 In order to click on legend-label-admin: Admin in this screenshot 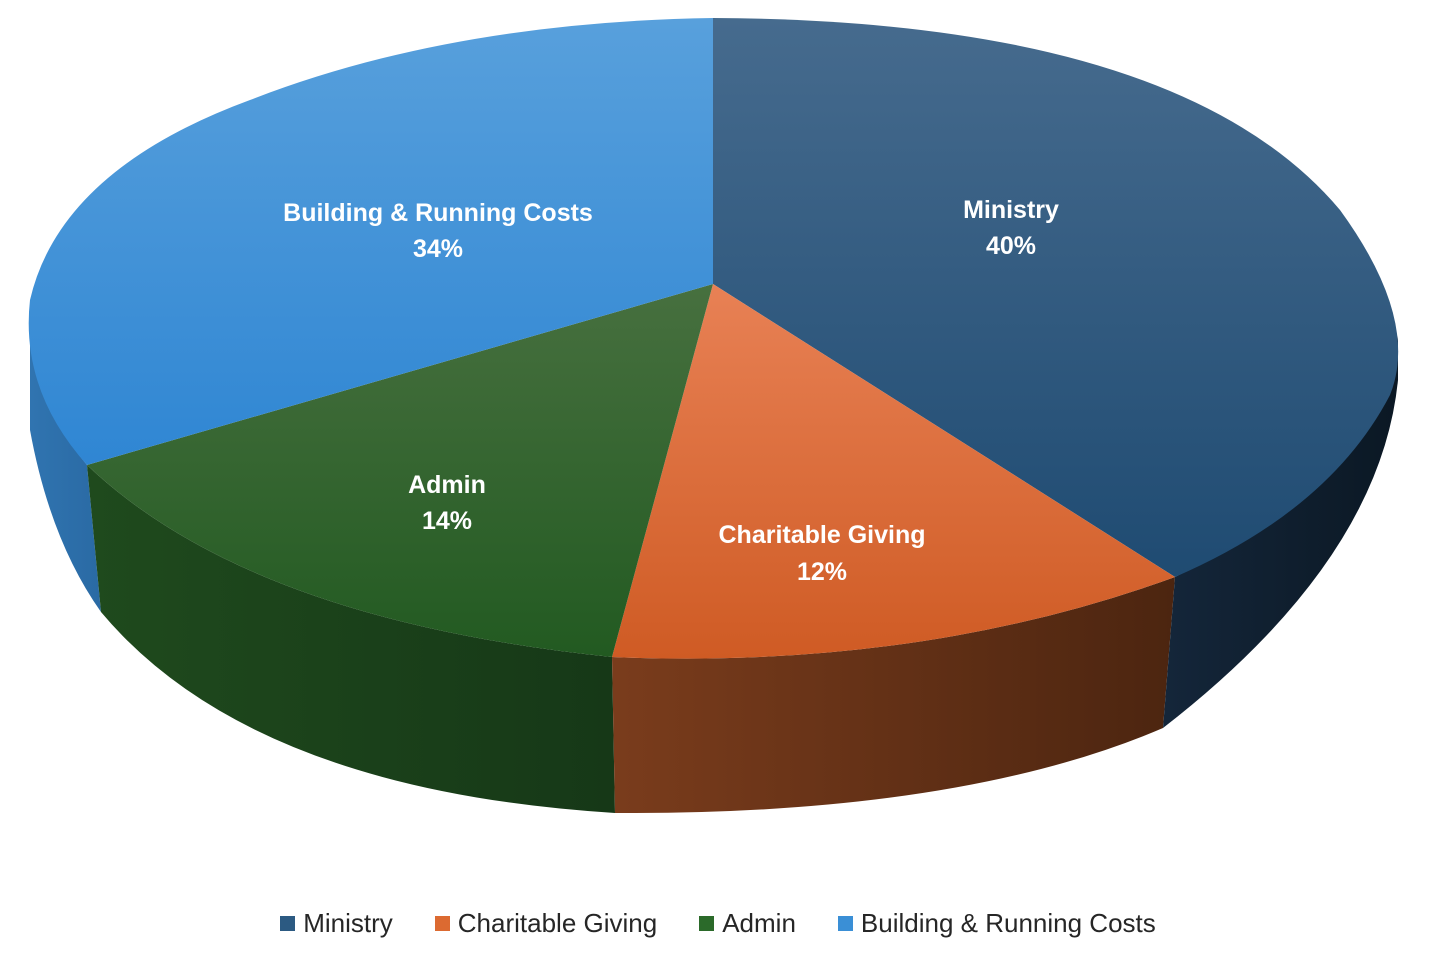, I will do `click(759, 923)`.